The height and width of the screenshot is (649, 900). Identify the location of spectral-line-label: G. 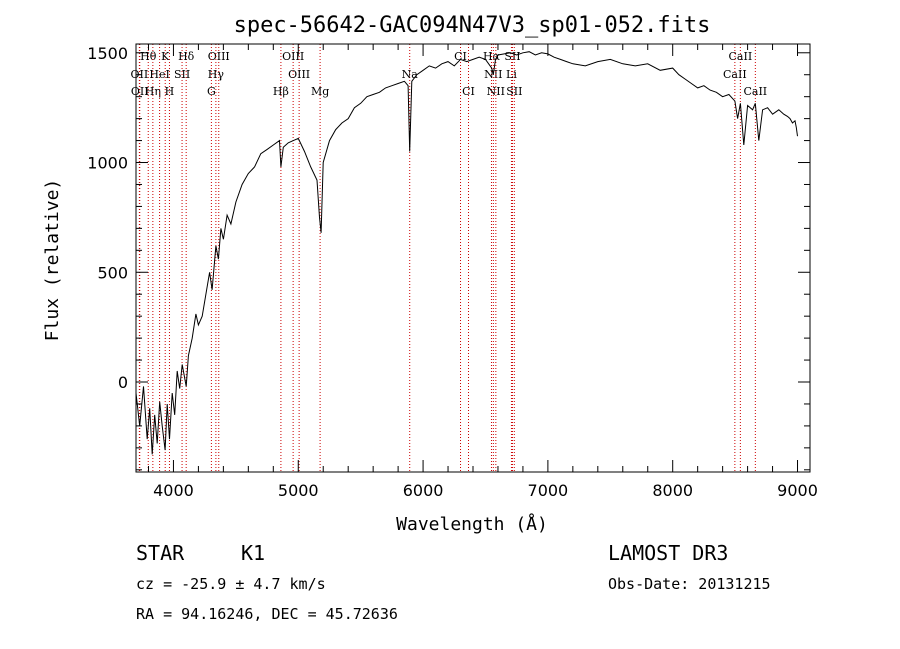
(211, 91).